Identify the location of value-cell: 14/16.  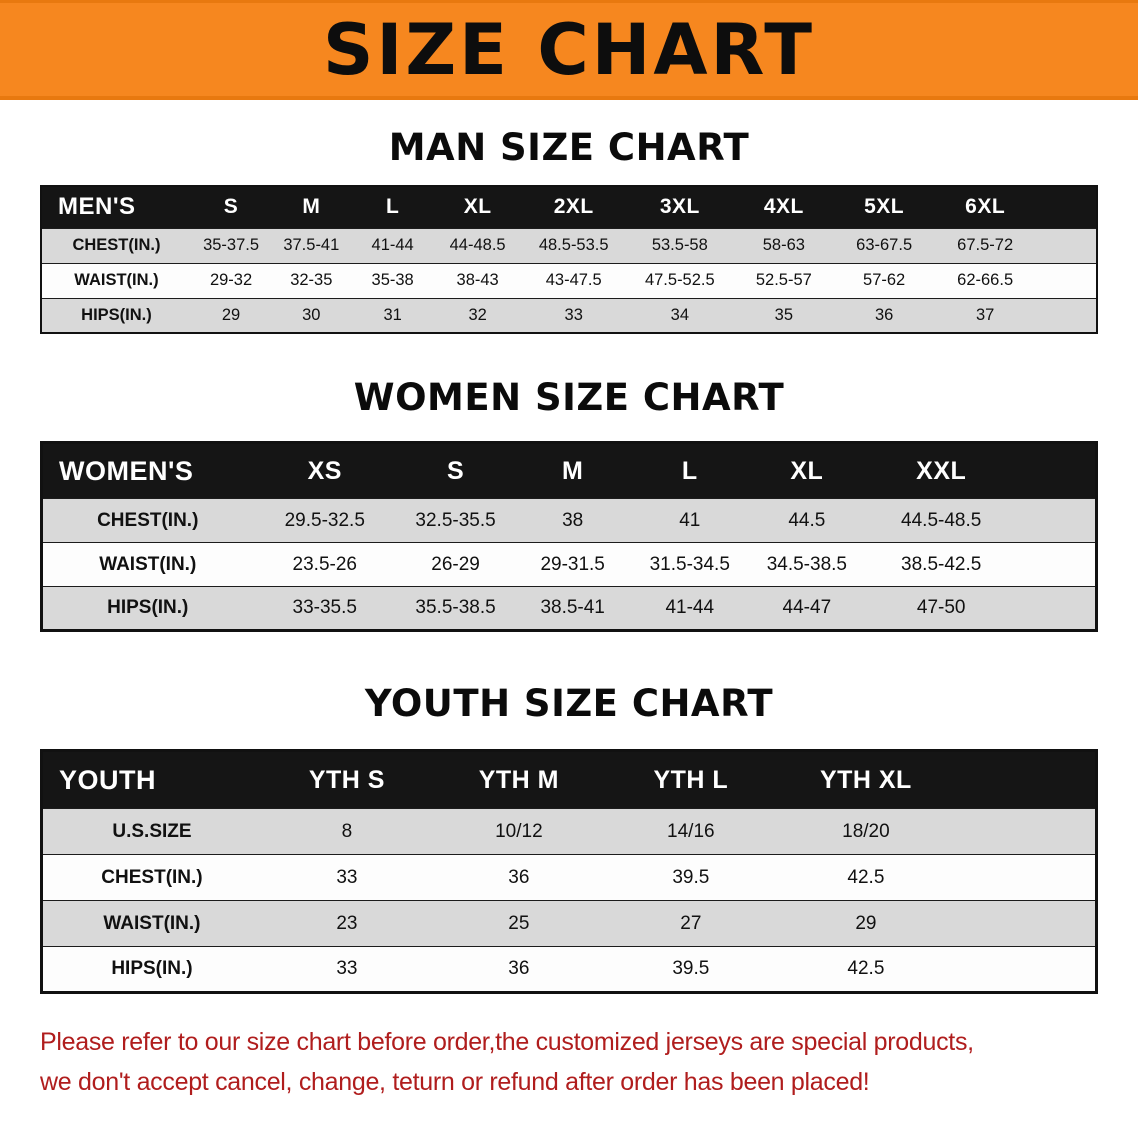
(690, 831).